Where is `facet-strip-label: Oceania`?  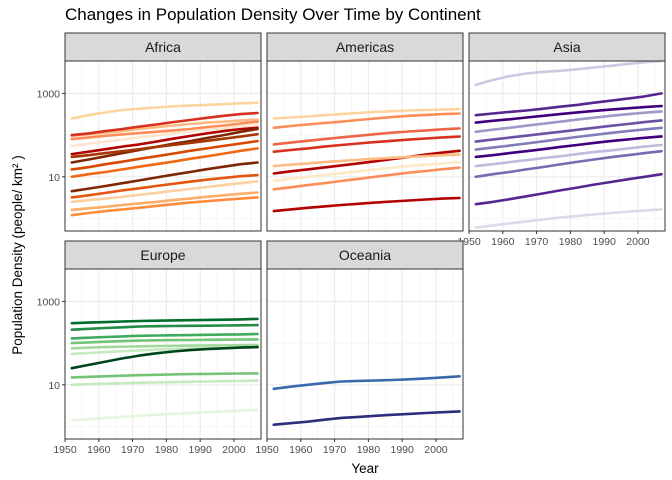
facet-strip-label: Oceania is located at coordinates (365, 255).